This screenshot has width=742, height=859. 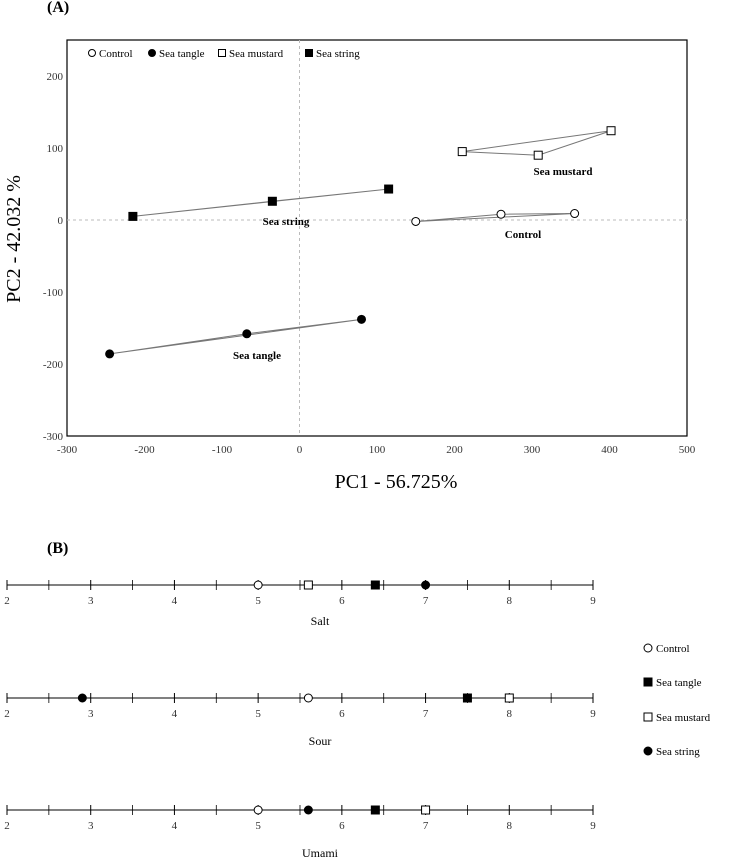 What do you see at coordinates (309, 53) in the screenshot?
I see `legend-marker-sea-string` at bounding box center [309, 53].